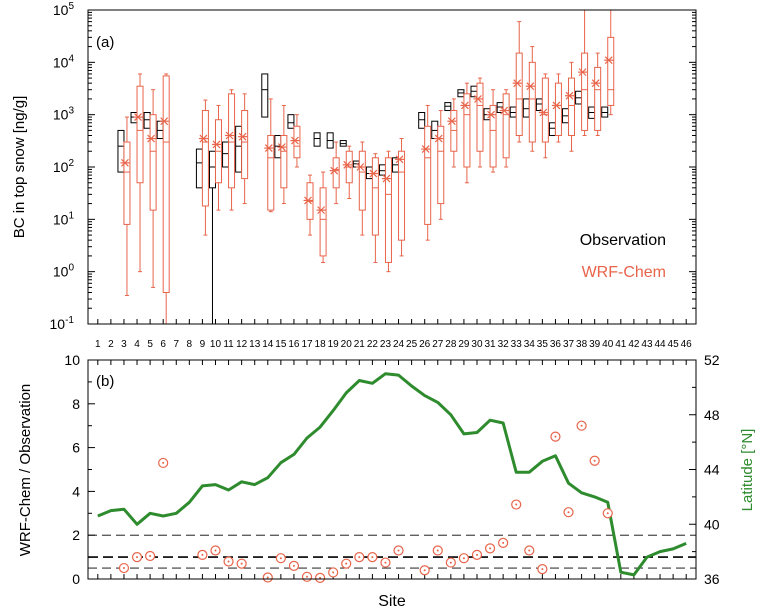 The width and height of the screenshot is (764, 611). I want to click on site-tick-label: 6, so click(163, 344).